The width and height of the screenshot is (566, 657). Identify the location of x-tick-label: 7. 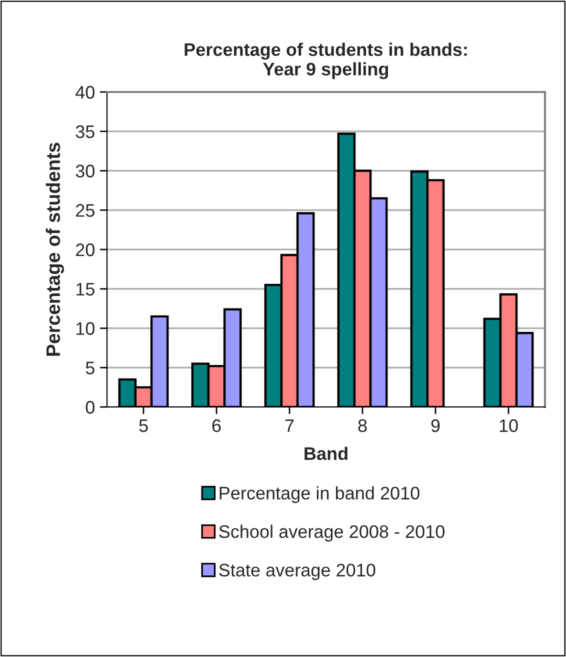
(289, 425).